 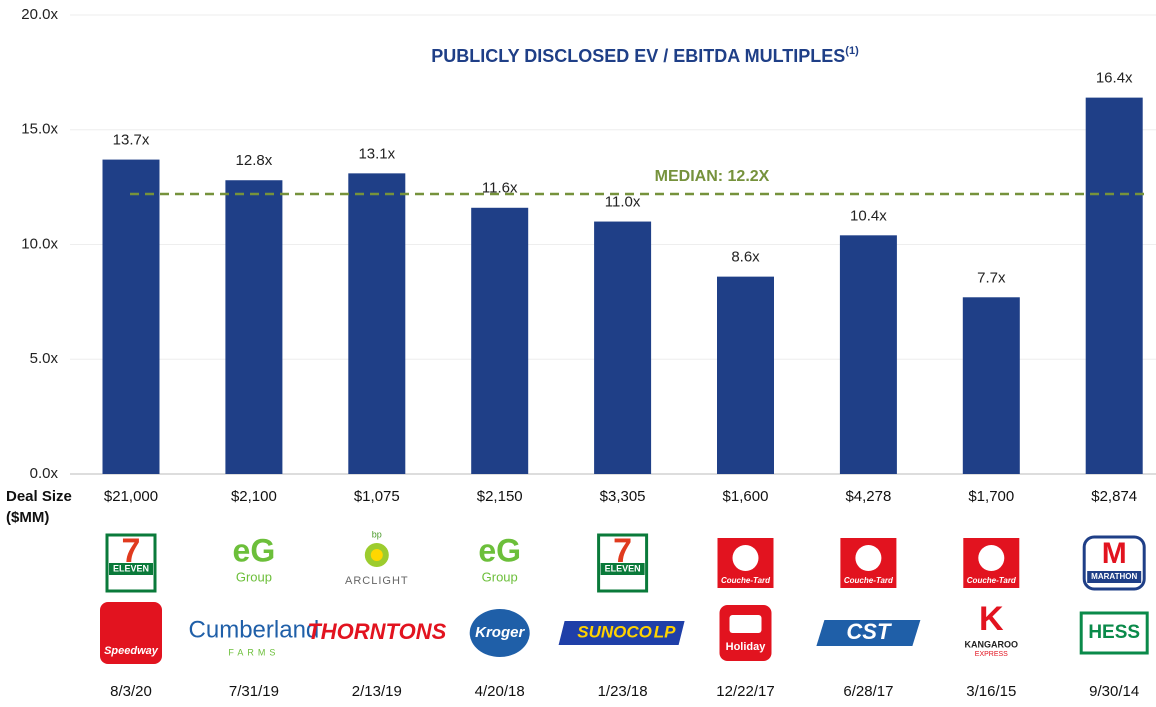 I want to click on target-logo-text: KANGAROO, so click(x=992, y=644).